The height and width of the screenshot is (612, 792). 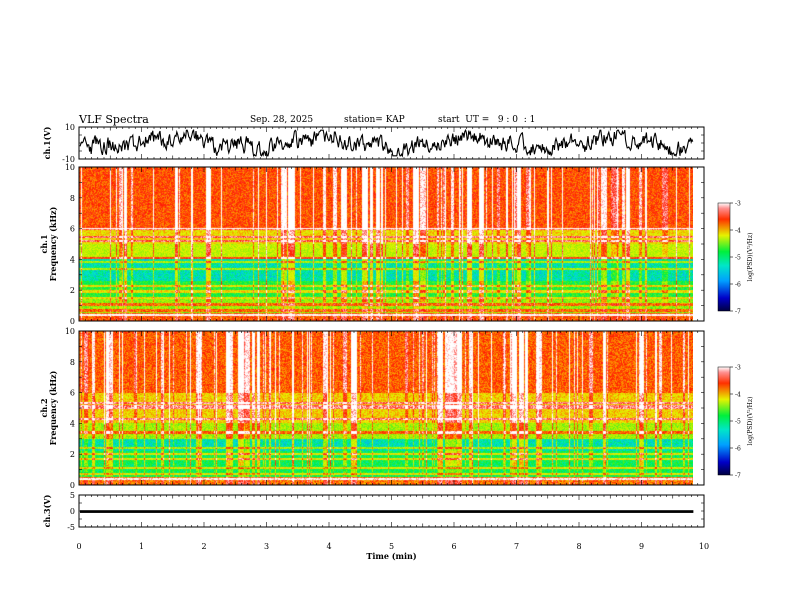 I want to click on ch3-waveform-ytick-label: 0, so click(x=72, y=511).